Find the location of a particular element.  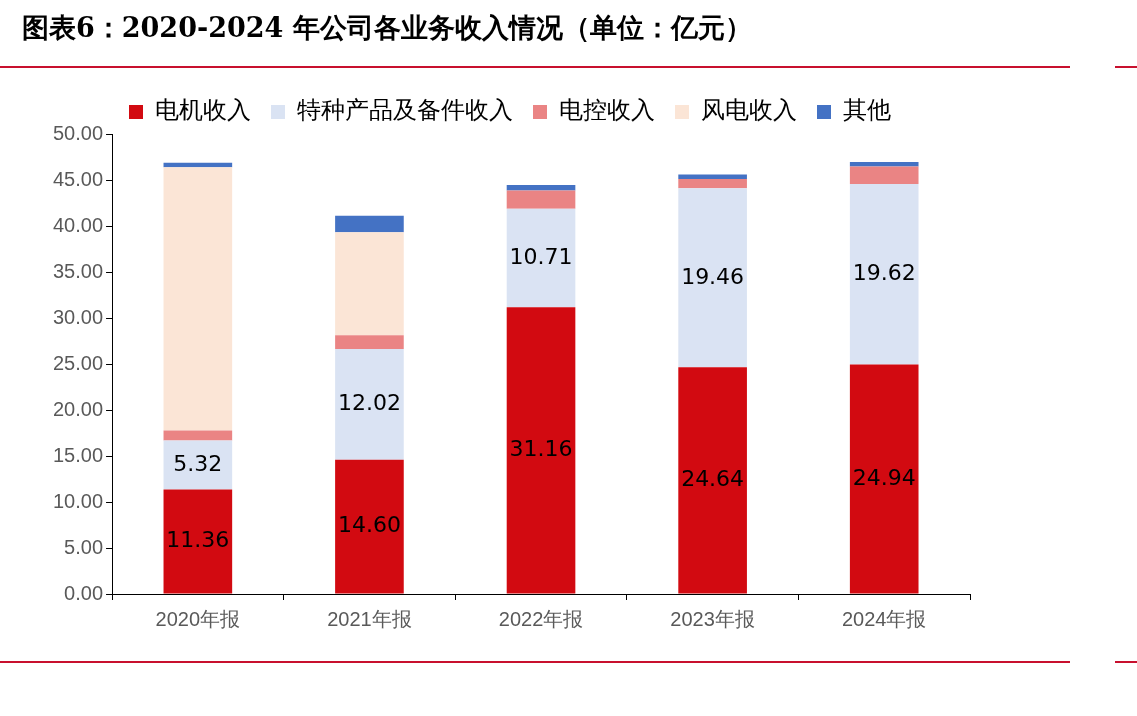

legend-label: 电控收入 is located at coordinates (607, 110).